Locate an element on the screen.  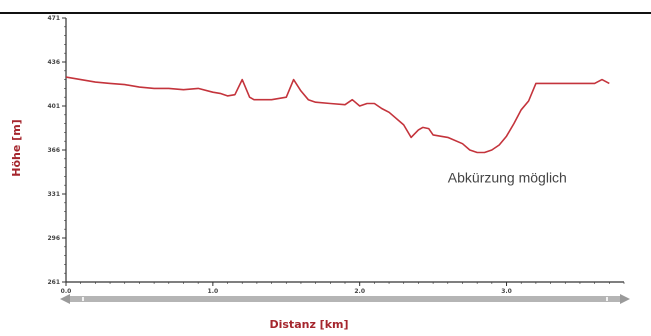
y-tick-label: 401 is located at coordinates (53, 106).